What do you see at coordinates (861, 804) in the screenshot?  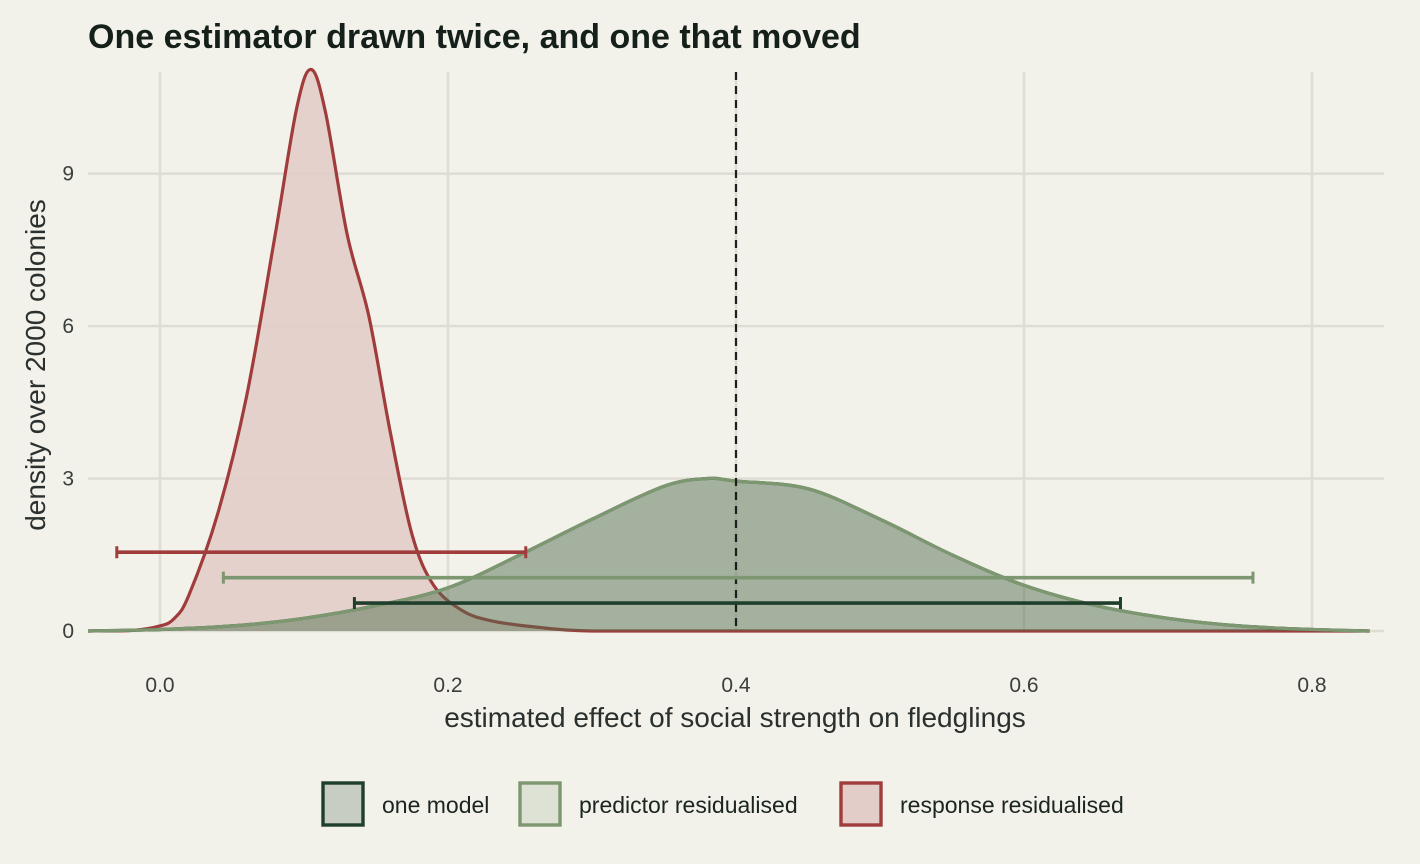 I see `legend-key-response-residualised` at bounding box center [861, 804].